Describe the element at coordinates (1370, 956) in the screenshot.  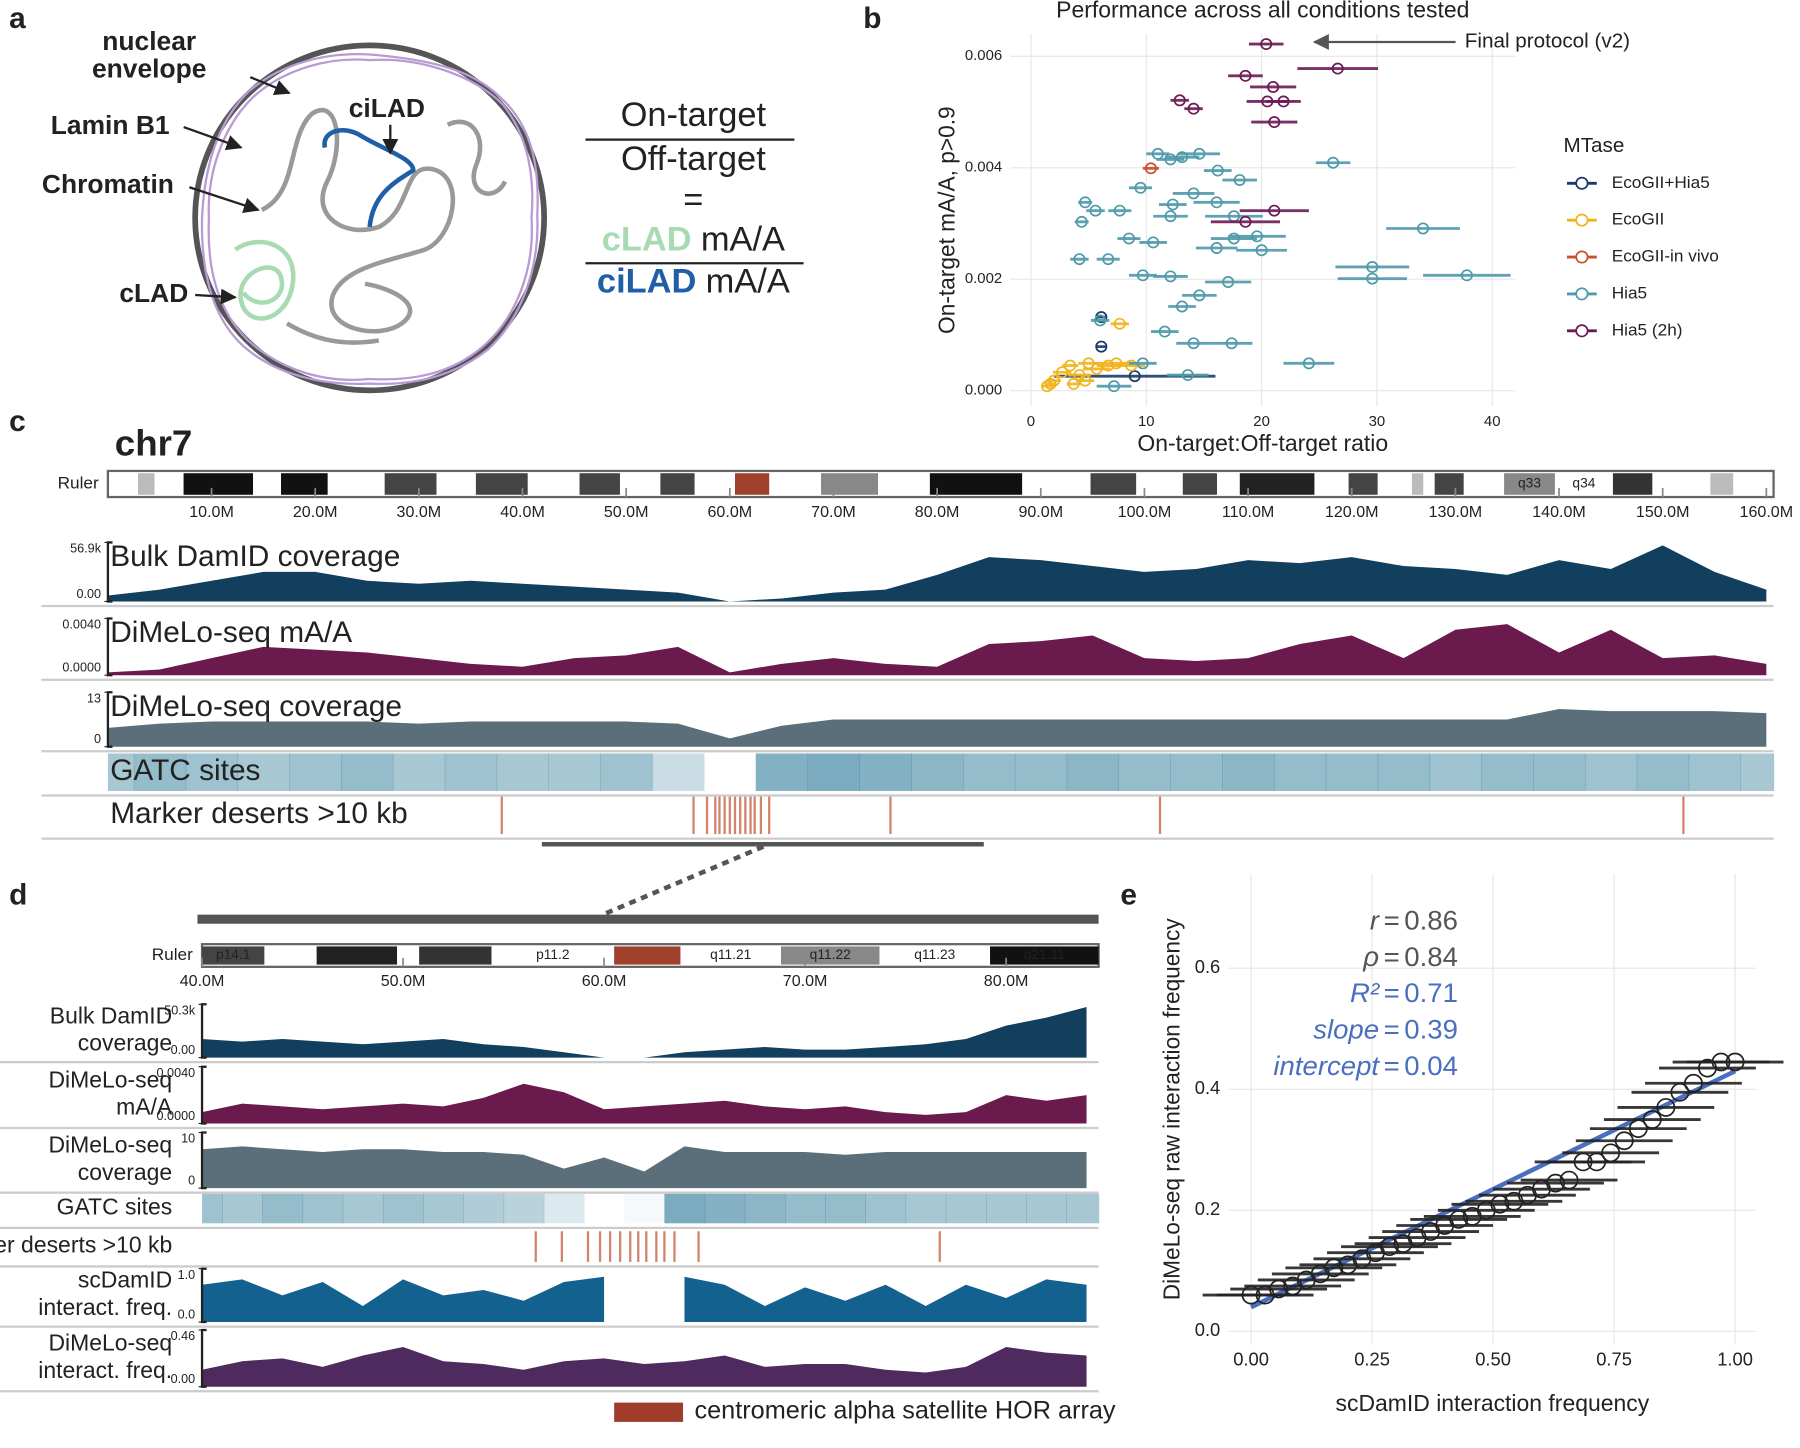
I see `stat-name: ρ` at that location.